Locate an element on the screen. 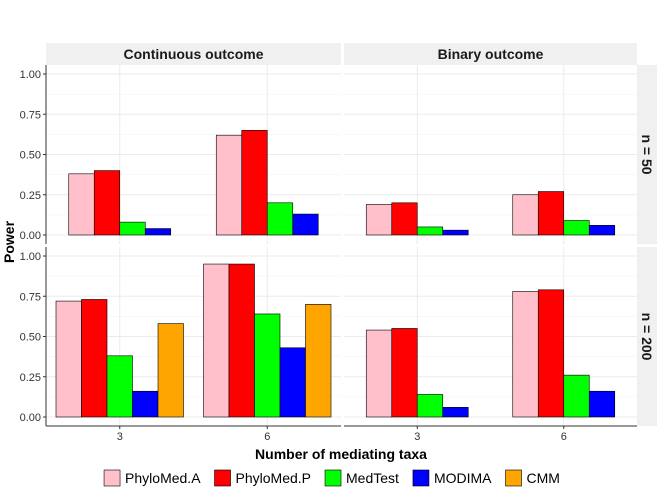 The image size is (664, 498). legend-label-phylomed-a: PhyloMed.A is located at coordinates (163, 478).